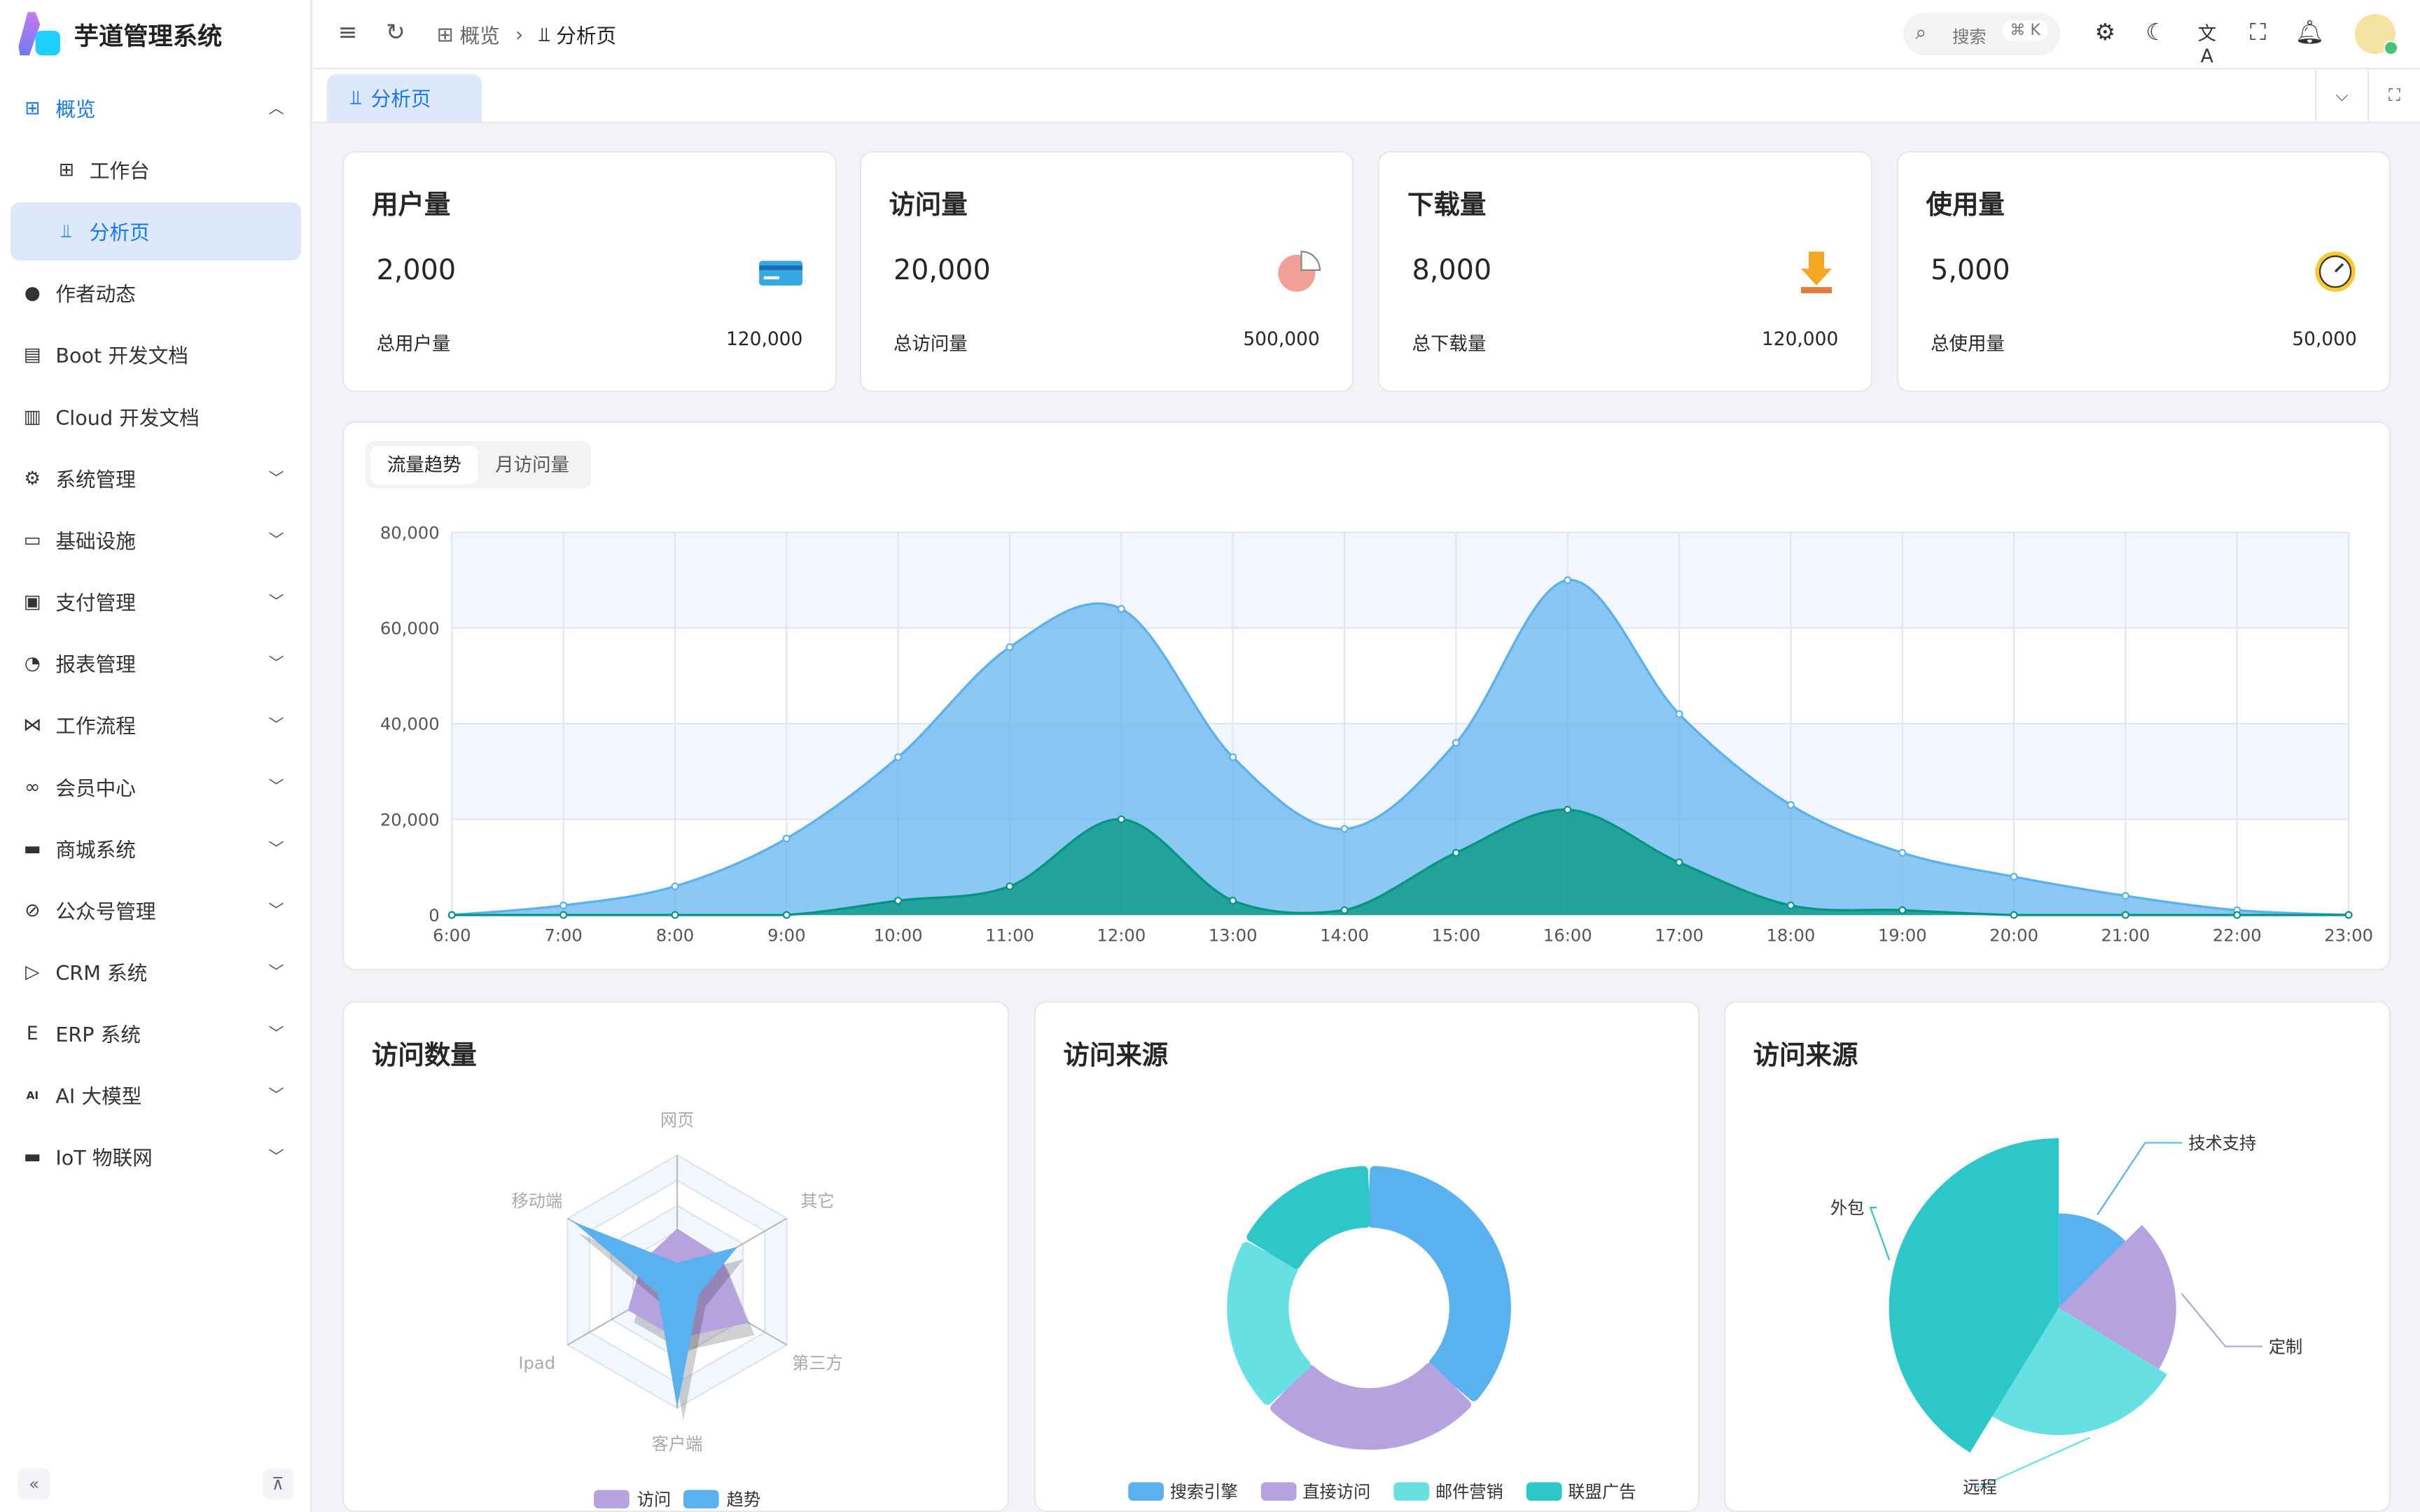  Describe the element at coordinates (1965, 204) in the screenshot. I see `stat-title: 使用量` at that location.